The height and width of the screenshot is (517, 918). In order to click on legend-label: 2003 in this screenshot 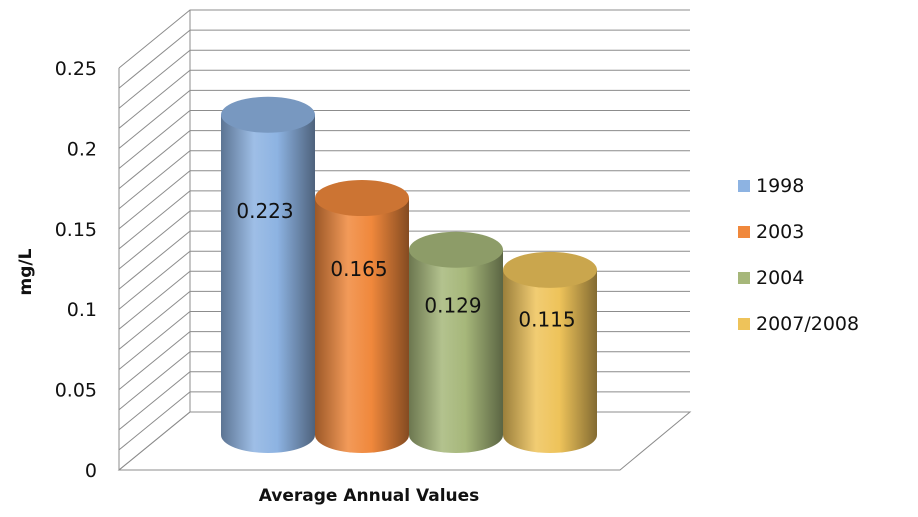, I will do `click(780, 232)`.